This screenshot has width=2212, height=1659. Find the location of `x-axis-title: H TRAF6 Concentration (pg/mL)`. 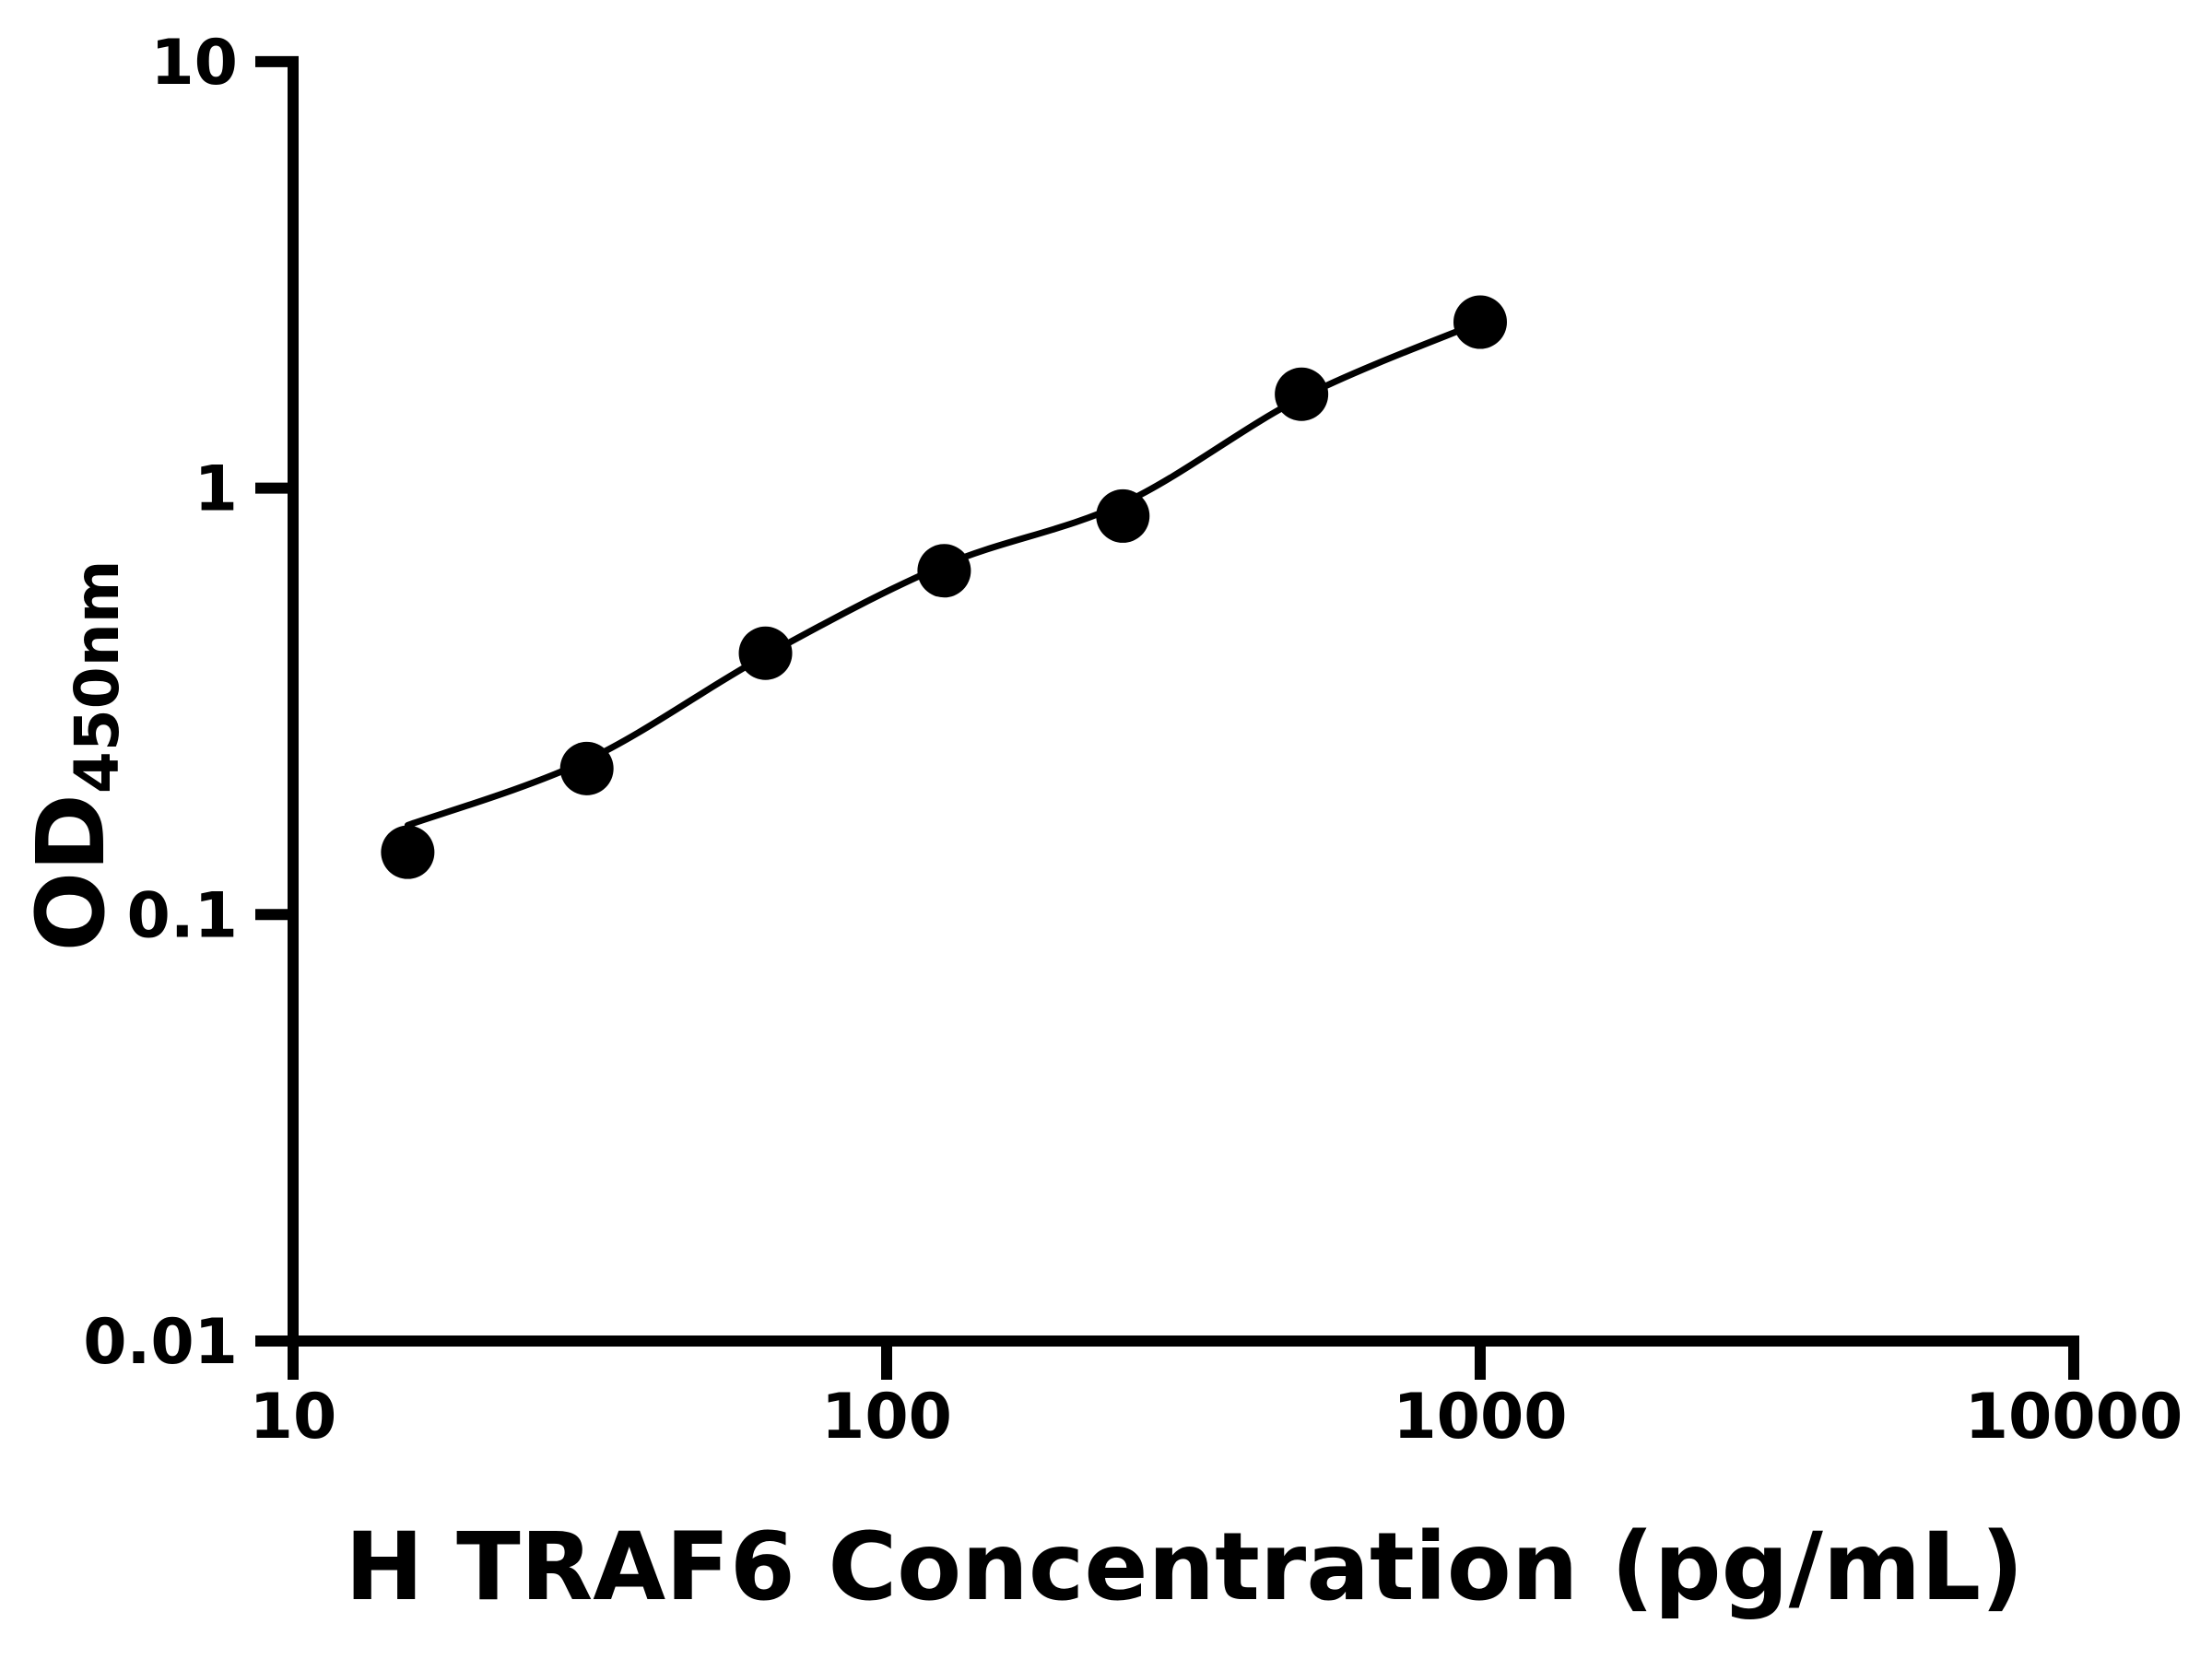

x-axis-title: H TRAF6 Concentration (pg/mL) is located at coordinates (1184, 1567).